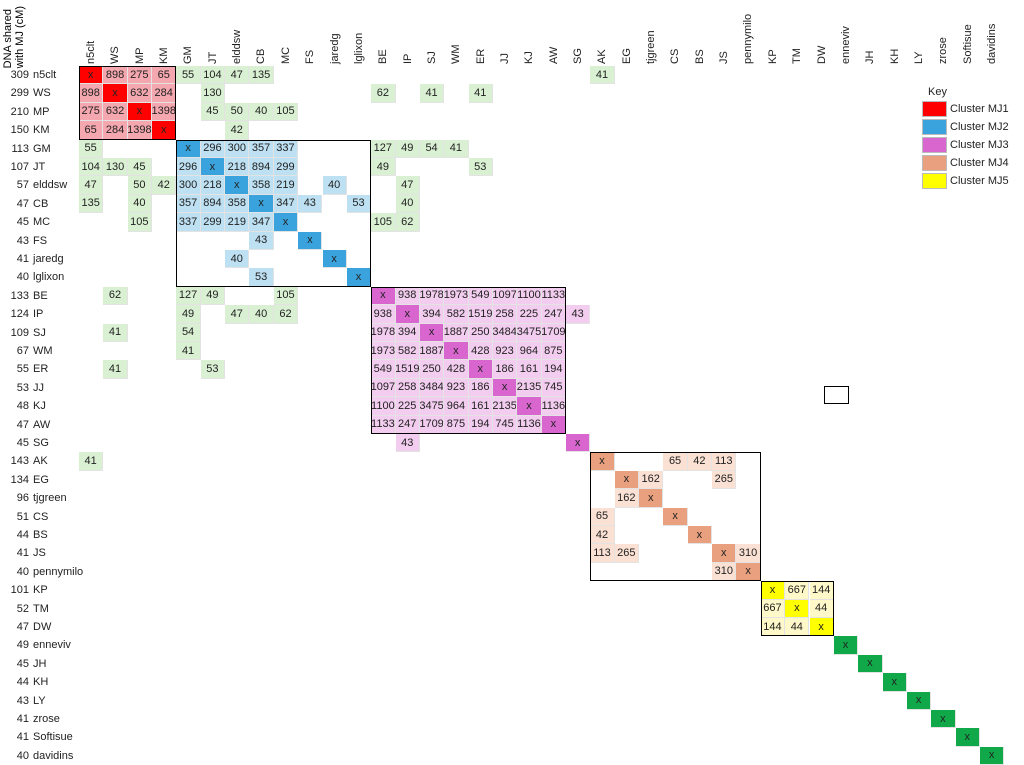 The height and width of the screenshot is (765, 1024). What do you see at coordinates (19, 75) in the screenshot?
I see `row-cm-value: 309` at bounding box center [19, 75].